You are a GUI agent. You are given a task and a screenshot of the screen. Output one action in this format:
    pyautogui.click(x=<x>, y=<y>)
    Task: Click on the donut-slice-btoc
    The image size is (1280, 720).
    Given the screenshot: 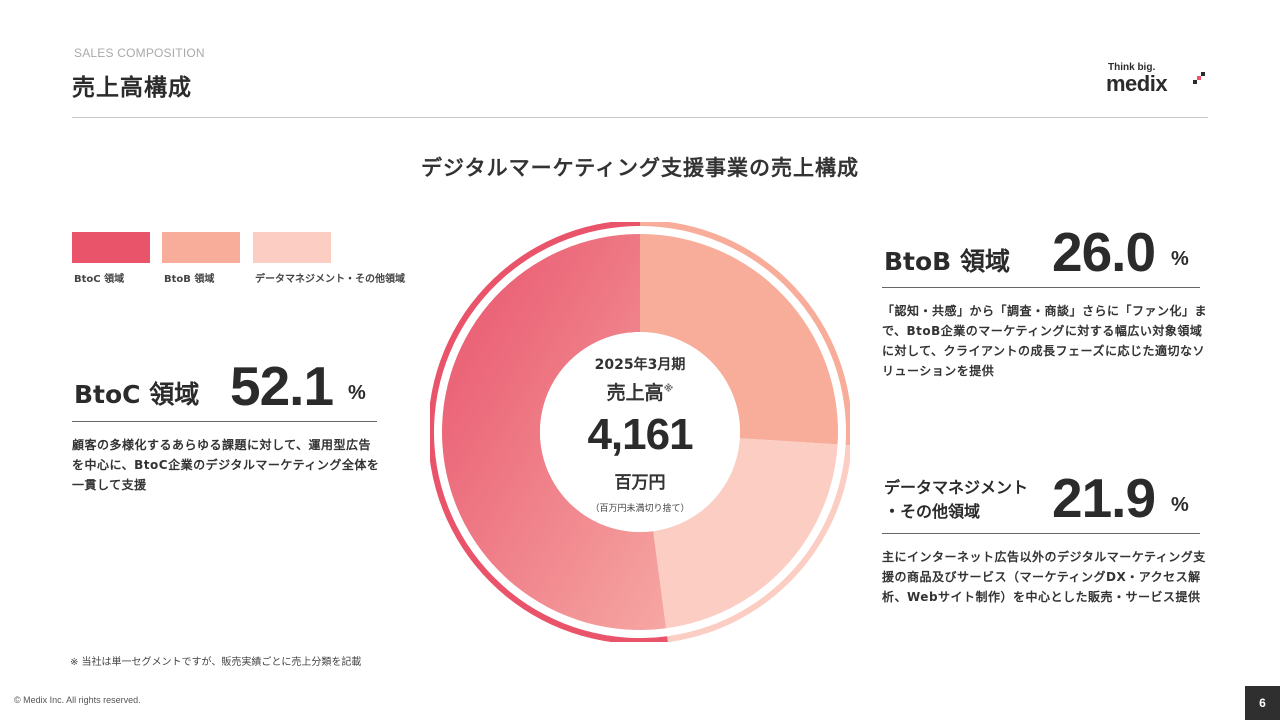 What is the action you would take?
    pyautogui.click(x=554, y=432)
    